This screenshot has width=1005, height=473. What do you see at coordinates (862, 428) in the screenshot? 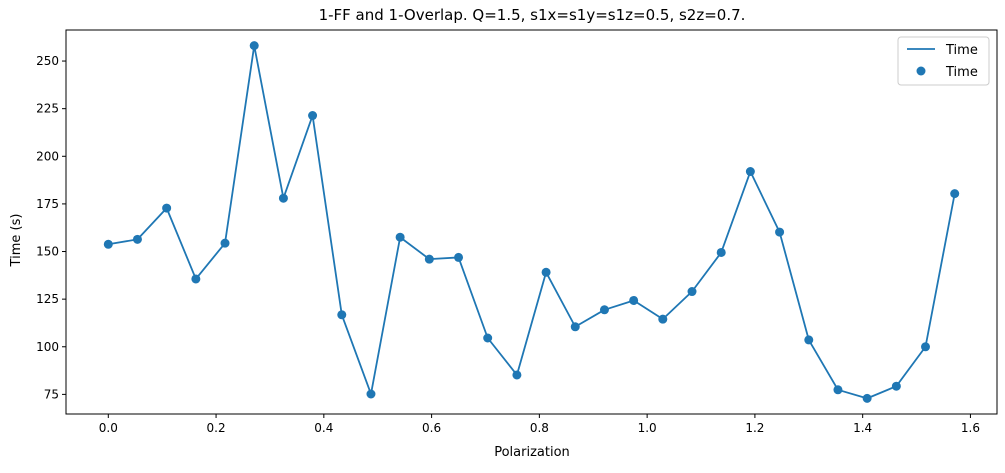
I see `x-tick-label: 1.4` at bounding box center [862, 428].